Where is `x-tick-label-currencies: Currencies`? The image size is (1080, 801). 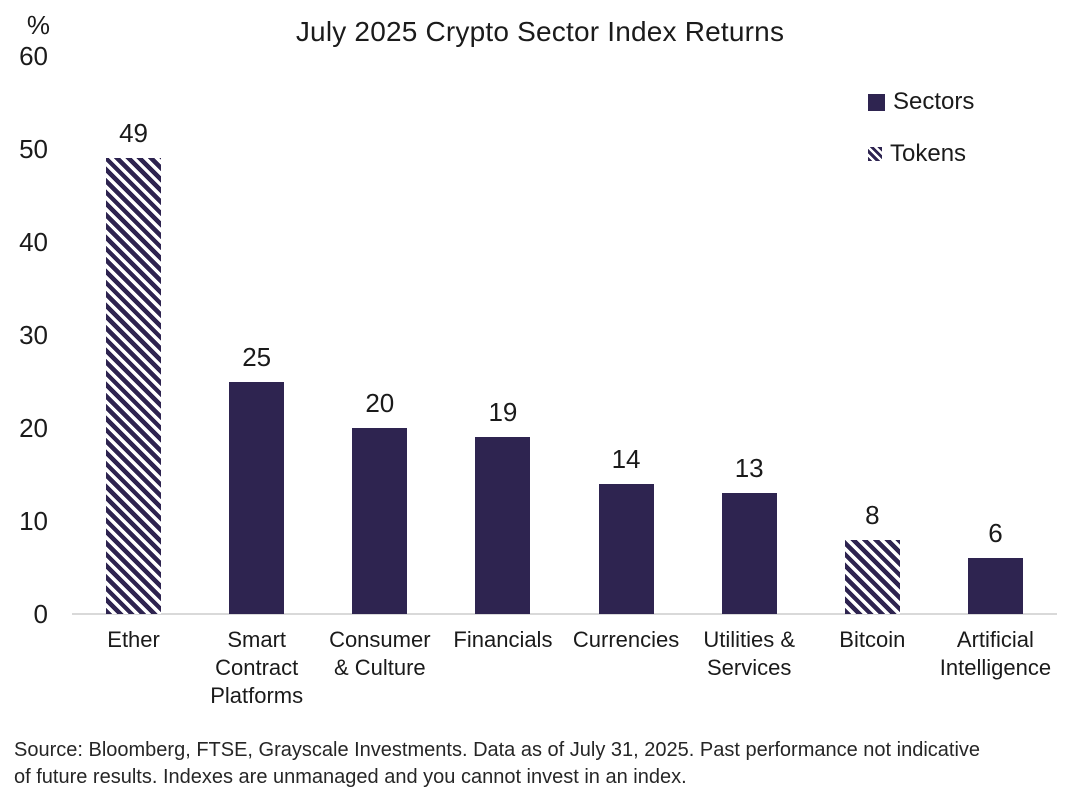 x-tick-label-currencies: Currencies is located at coordinates (626, 639).